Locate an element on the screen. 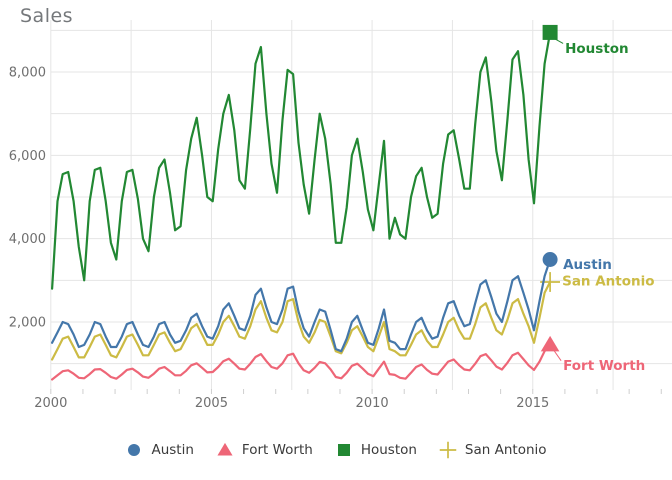 The image size is (672, 480). series-end-label-fort-worth: Fort Worth is located at coordinates (604, 366).